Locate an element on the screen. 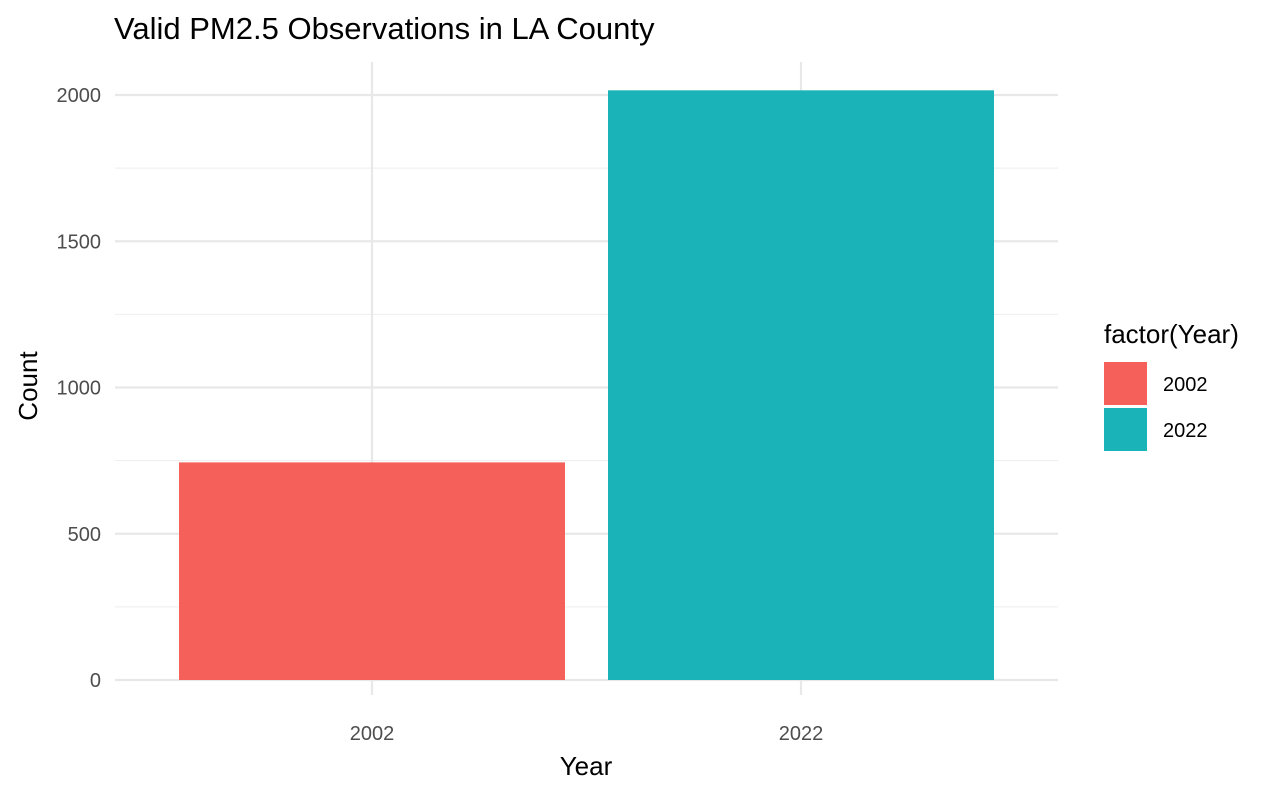  bar-2002 is located at coordinates (372, 571).